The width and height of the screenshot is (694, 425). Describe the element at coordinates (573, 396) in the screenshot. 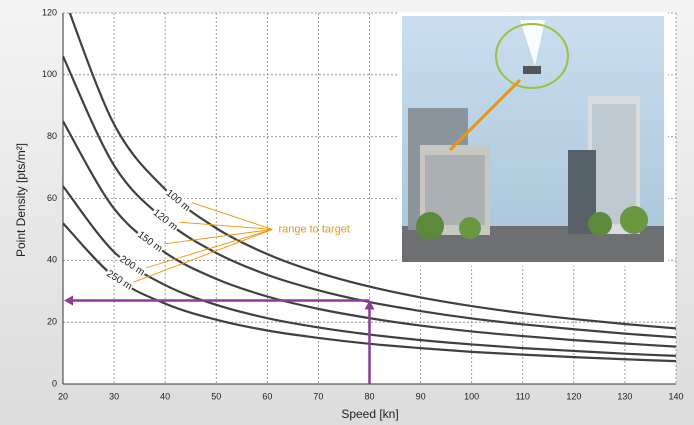

I see `x-tick-label: 120` at that location.